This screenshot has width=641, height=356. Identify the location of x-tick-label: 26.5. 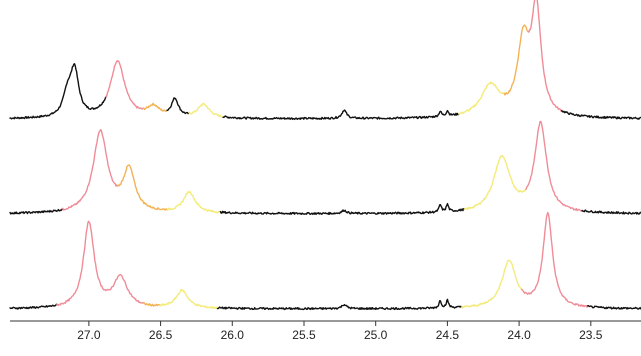
(161, 335).